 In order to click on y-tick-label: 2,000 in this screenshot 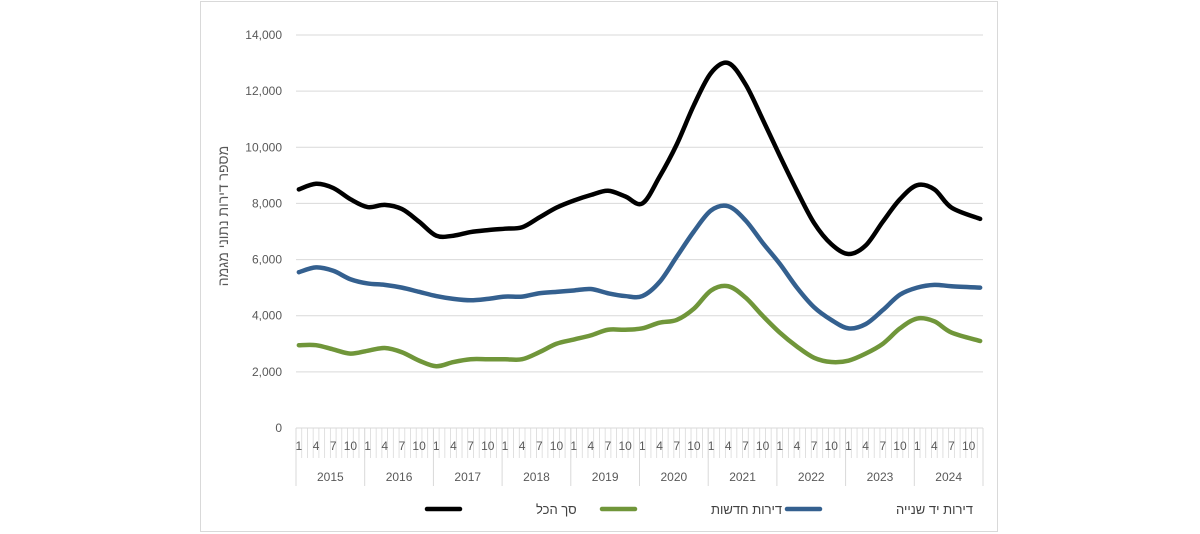, I will do `click(267, 372)`.